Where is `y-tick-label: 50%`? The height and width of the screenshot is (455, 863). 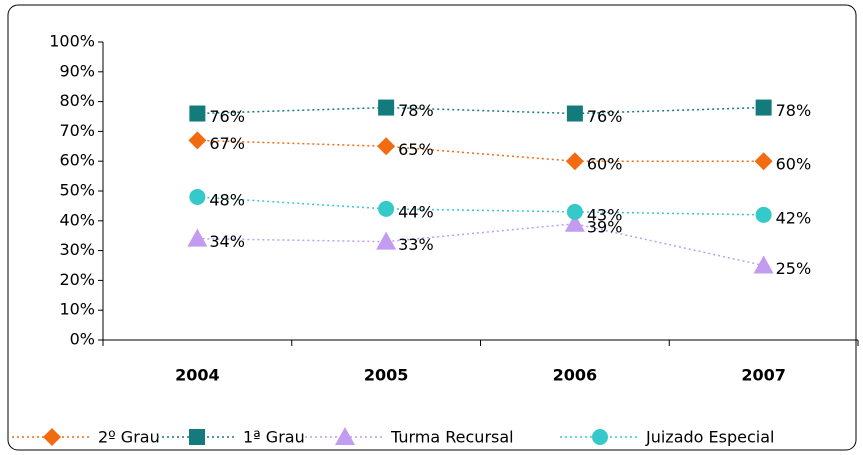 y-tick-label: 50% is located at coordinates (77, 190).